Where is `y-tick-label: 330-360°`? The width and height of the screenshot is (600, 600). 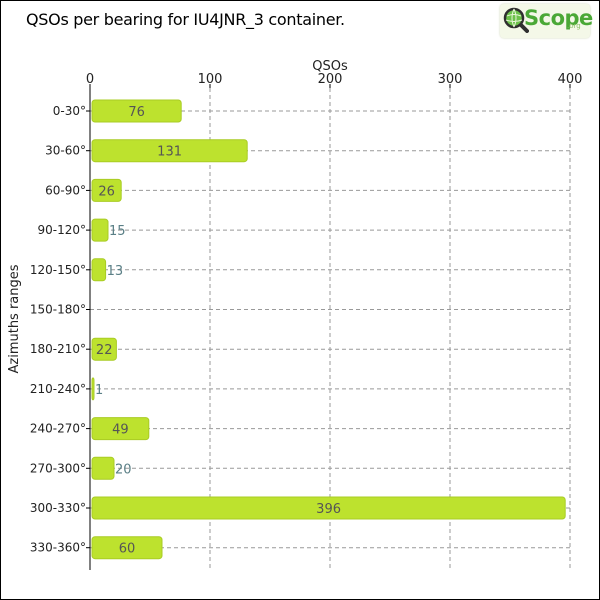 y-tick-label: 330-360° is located at coordinates (58, 548).